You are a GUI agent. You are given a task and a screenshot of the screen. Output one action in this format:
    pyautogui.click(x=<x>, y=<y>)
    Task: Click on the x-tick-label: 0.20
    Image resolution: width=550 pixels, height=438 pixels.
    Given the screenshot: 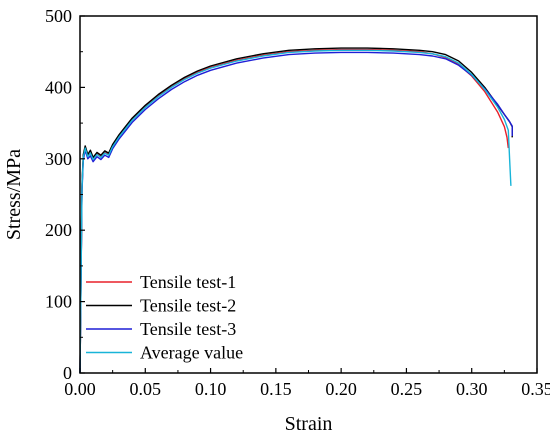 What is the action you would take?
    pyautogui.click(x=341, y=389)
    